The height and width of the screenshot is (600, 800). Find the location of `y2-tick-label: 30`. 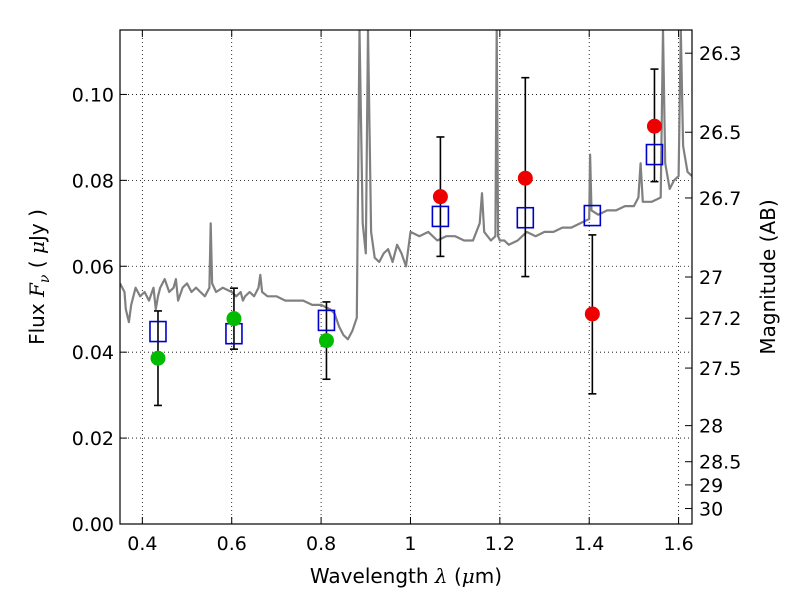

y2-tick-label: 30 is located at coordinates (711, 510).